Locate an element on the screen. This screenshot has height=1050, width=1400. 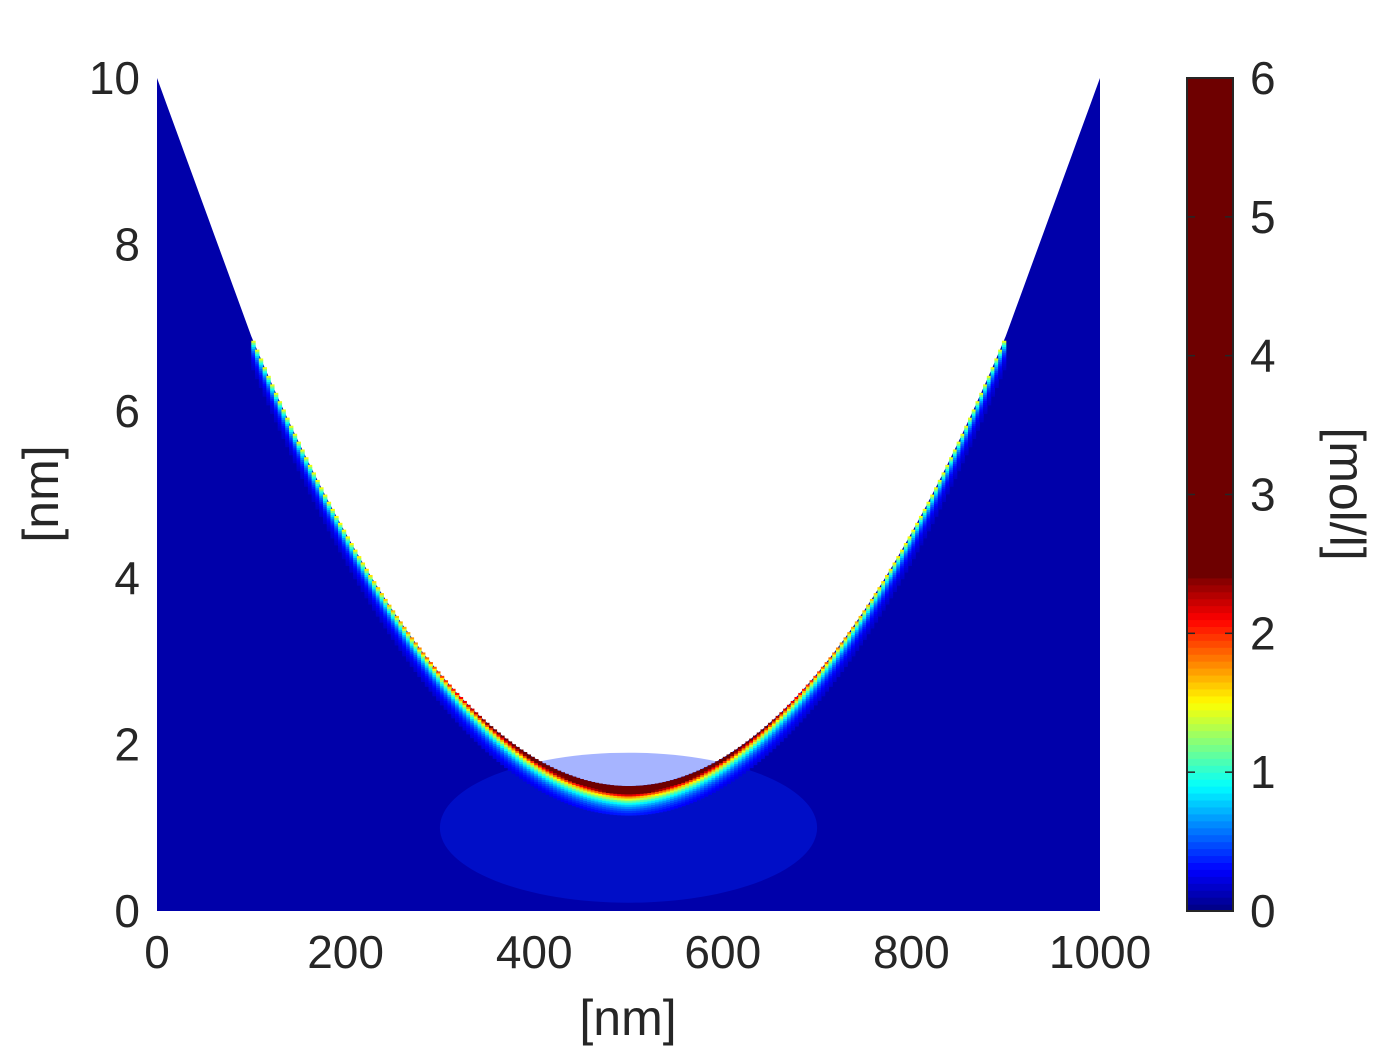
y-tick-label: 4 is located at coordinates (127, 578).